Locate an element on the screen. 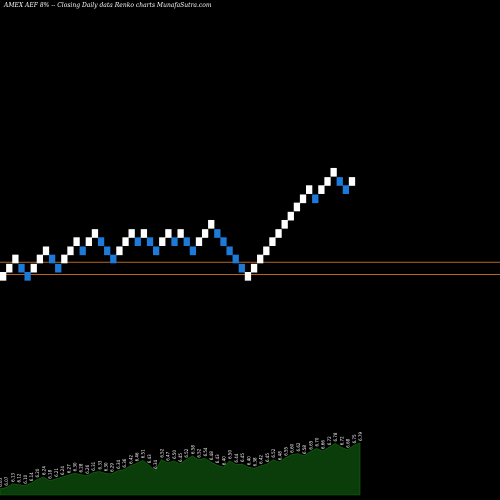  brick-14-up is located at coordinates (88, 241).